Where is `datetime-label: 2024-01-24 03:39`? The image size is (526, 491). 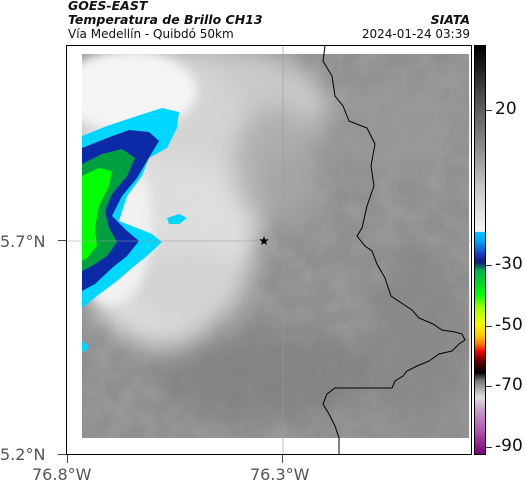 datetime-label: 2024-01-24 03:39 is located at coordinates (415, 34).